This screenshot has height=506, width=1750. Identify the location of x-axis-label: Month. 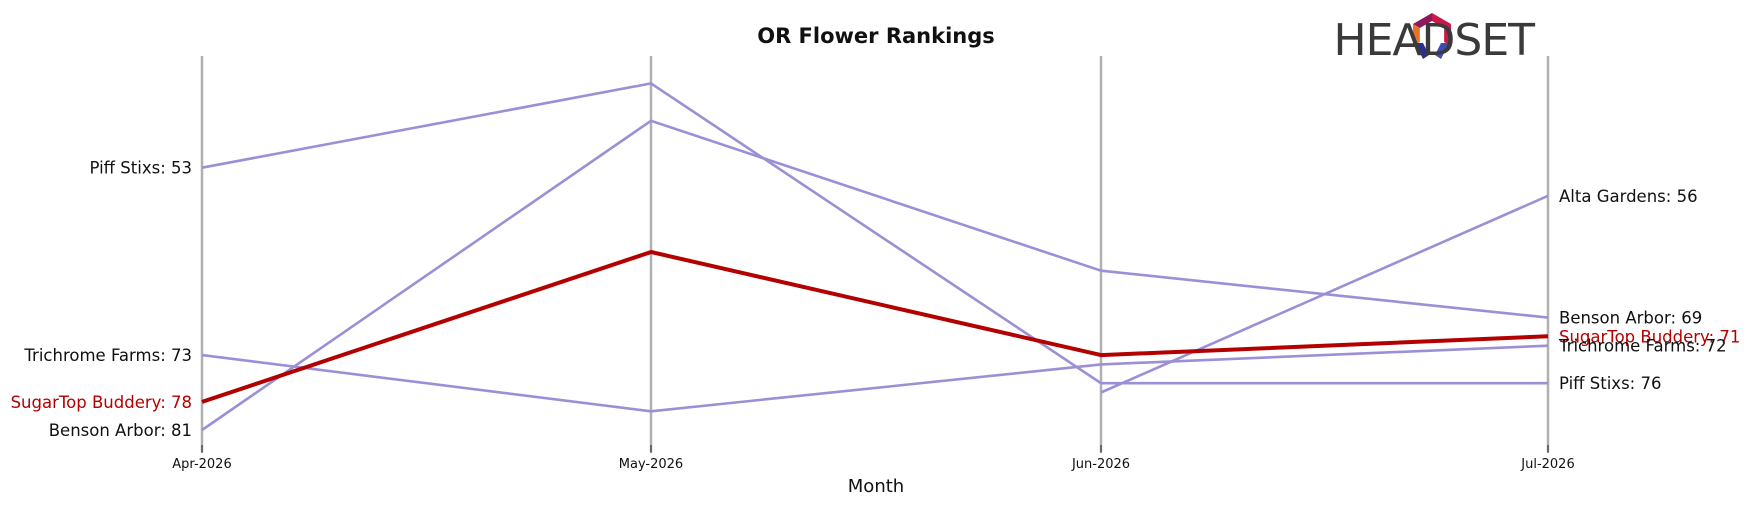
(876, 486).